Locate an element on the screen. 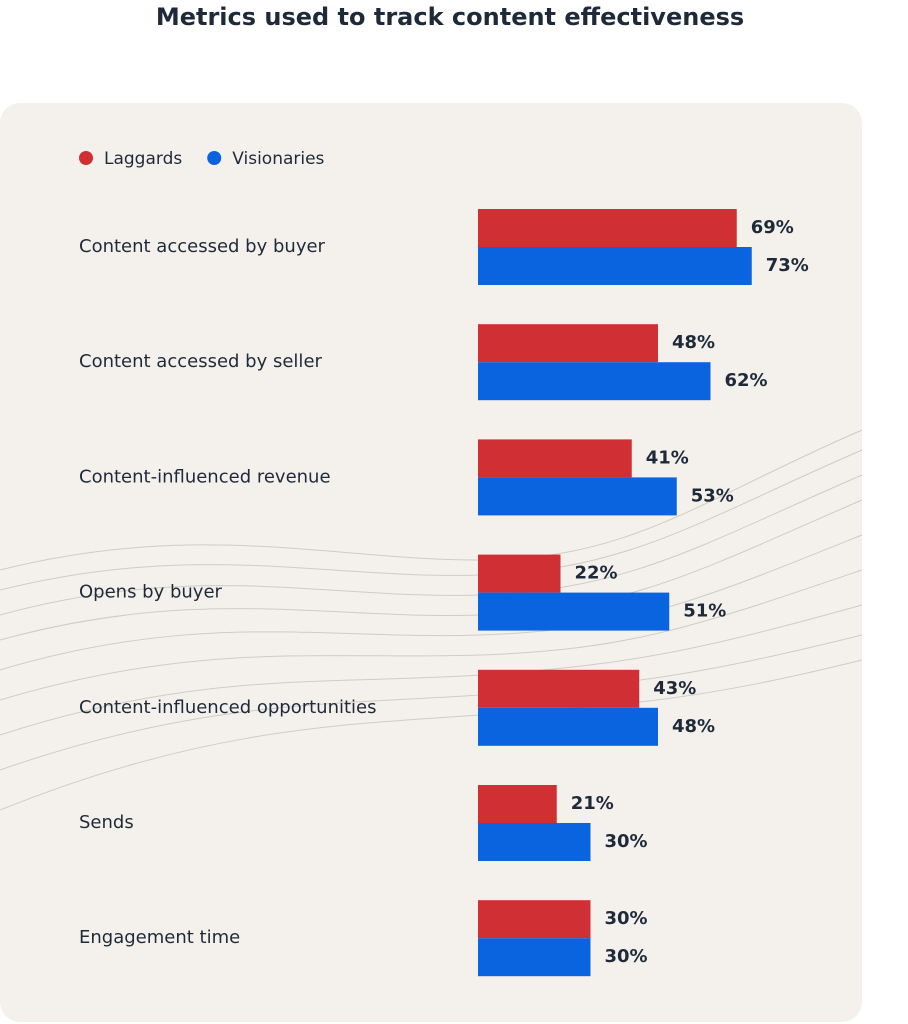  category-label: Content accessed by seller is located at coordinates (201, 361).